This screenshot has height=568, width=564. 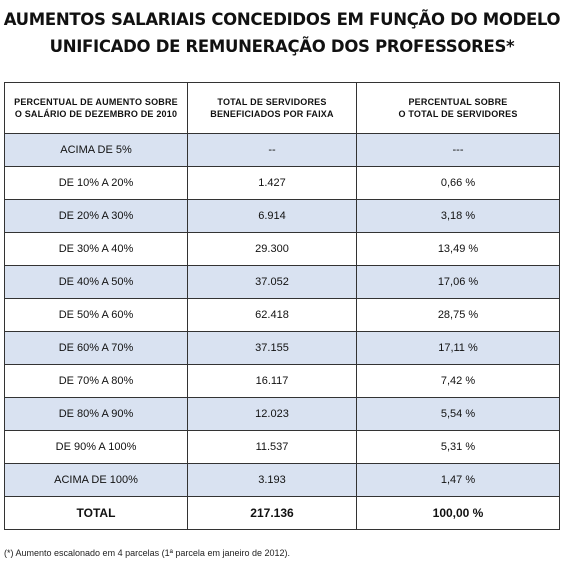 What do you see at coordinates (458, 108) in the screenshot?
I see `header-percent-of-total: PERCENTUAL SOBRE O TOTAL DE SERVIDORES` at bounding box center [458, 108].